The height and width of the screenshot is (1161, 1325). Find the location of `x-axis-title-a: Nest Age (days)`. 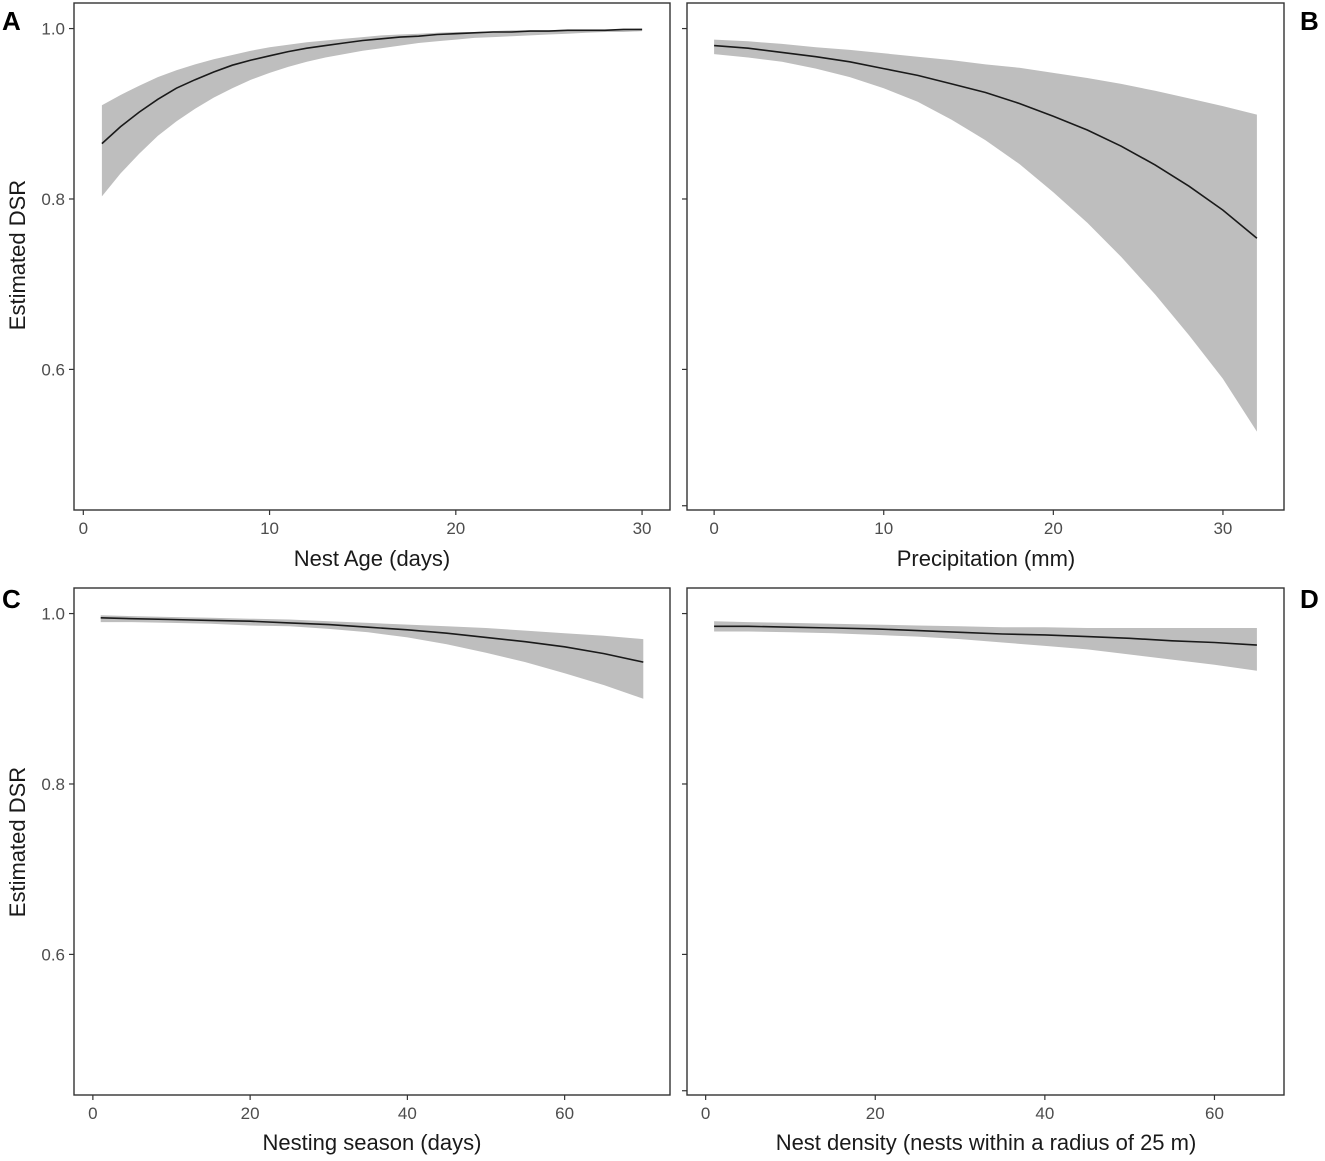

x-axis-title-a: Nest Age (days) is located at coordinates (372, 558).